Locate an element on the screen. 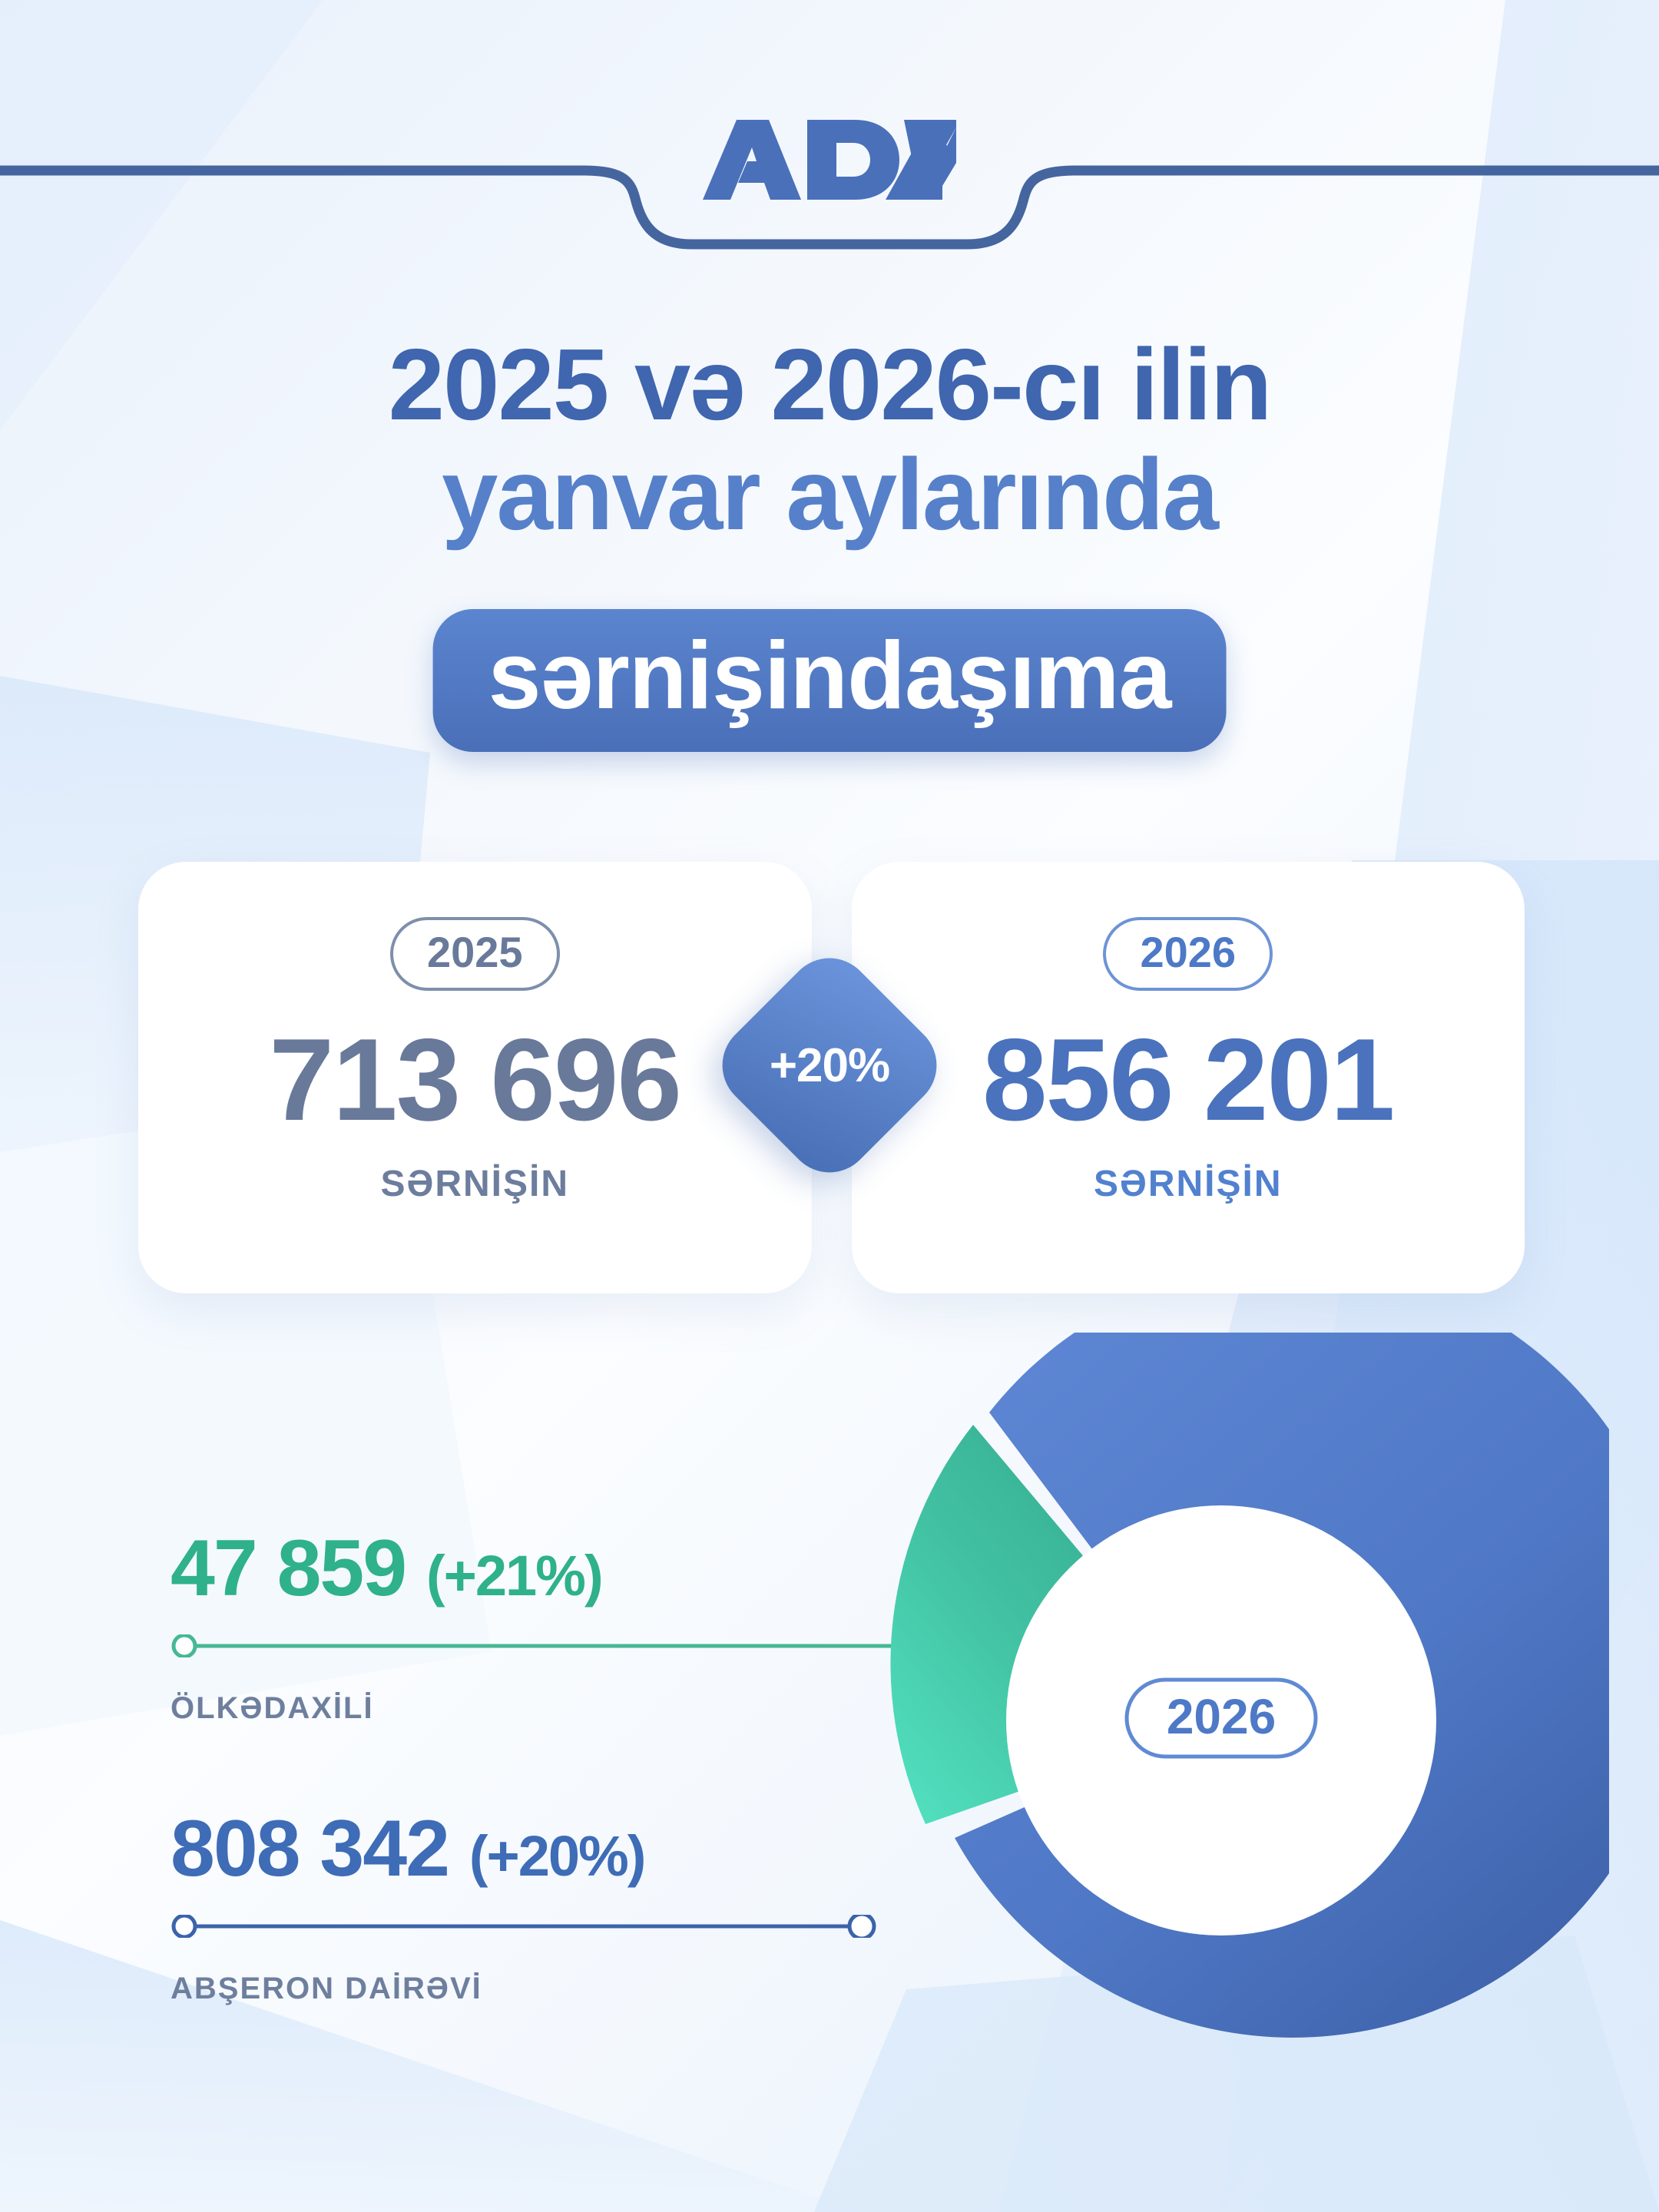 The height and width of the screenshot is (2212, 1659). legend-percent-olkedaxili: (+21%) is located at coordinates (515, 1576).